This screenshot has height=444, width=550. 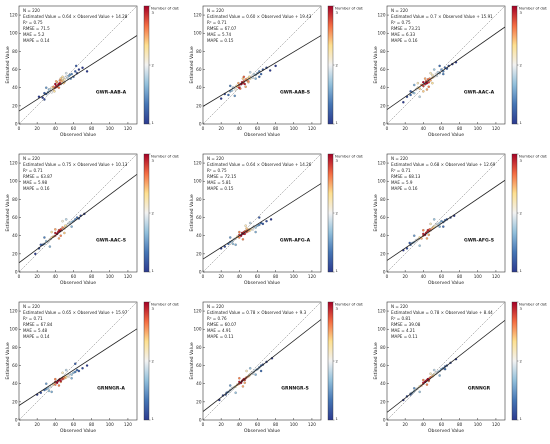 I want to click on y-tick-label: 80, so click(x=199, y=51).